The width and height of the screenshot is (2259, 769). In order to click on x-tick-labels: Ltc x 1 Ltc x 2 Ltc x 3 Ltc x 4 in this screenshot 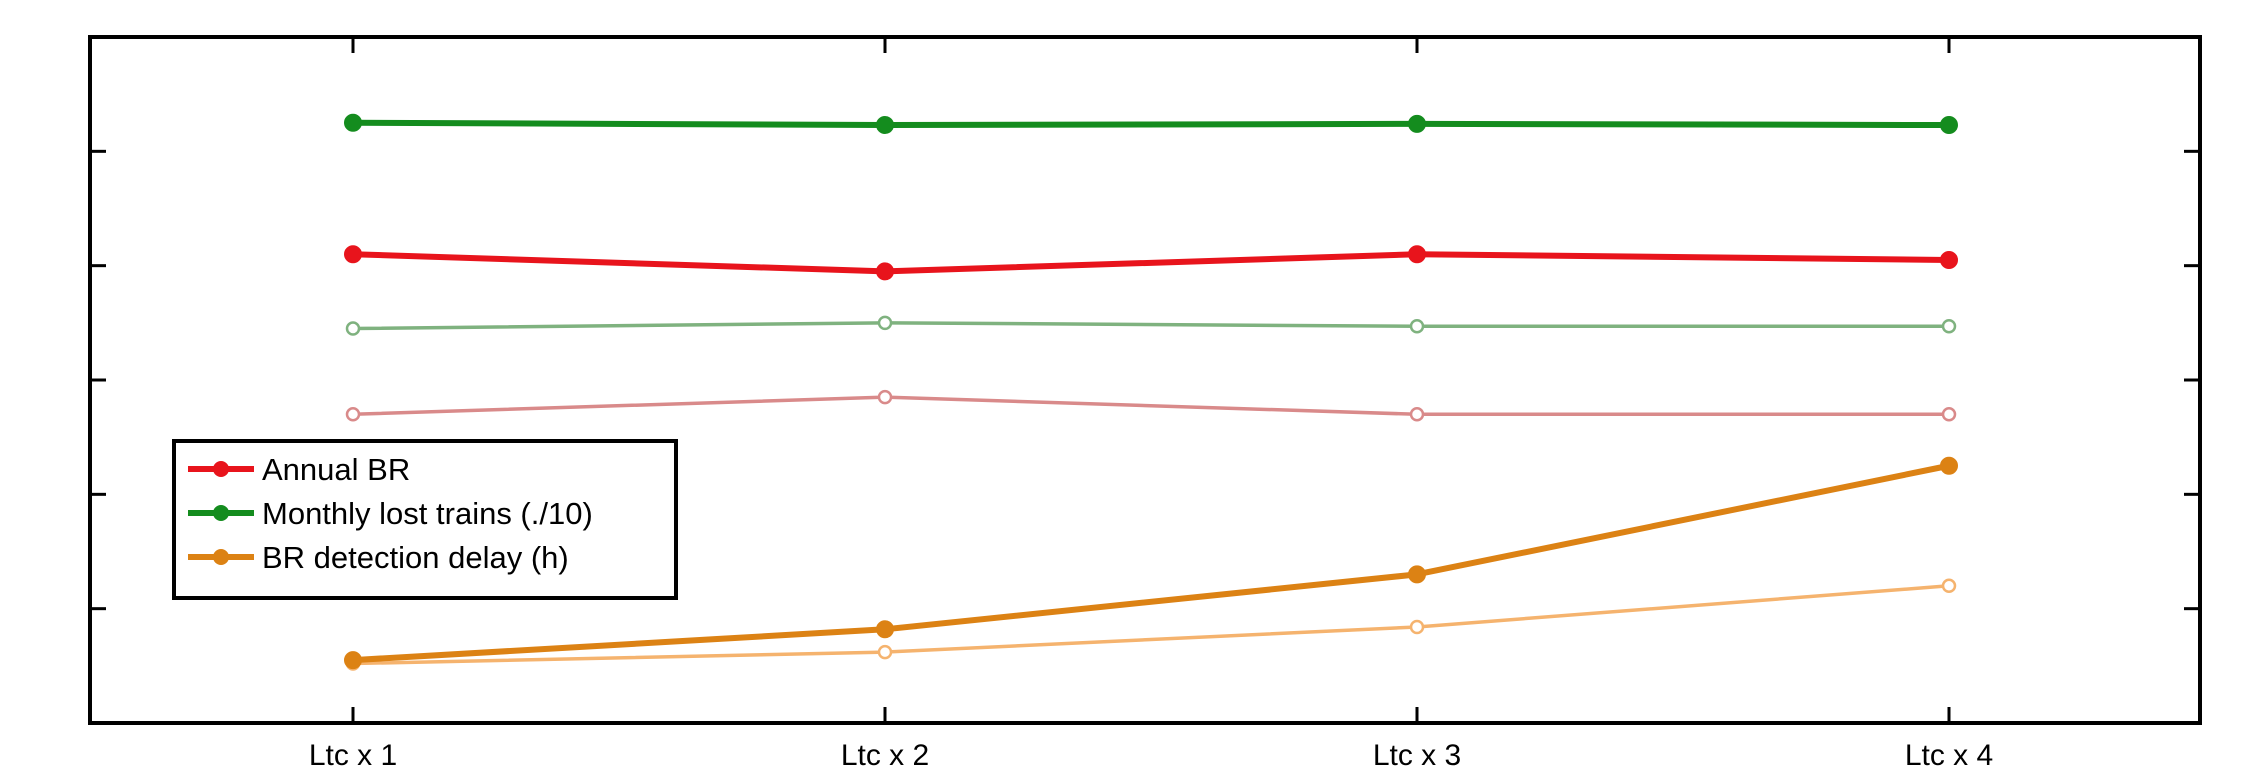, I will do `click(1151, 754)`.